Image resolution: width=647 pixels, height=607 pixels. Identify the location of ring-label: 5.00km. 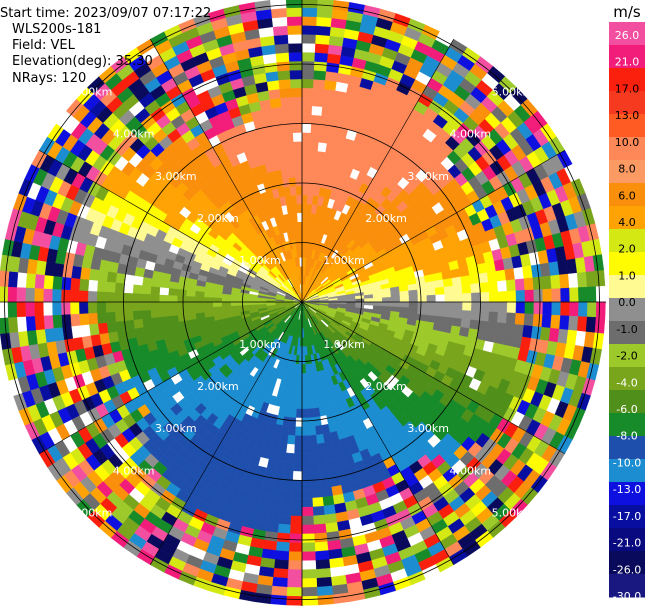
(92, 512).